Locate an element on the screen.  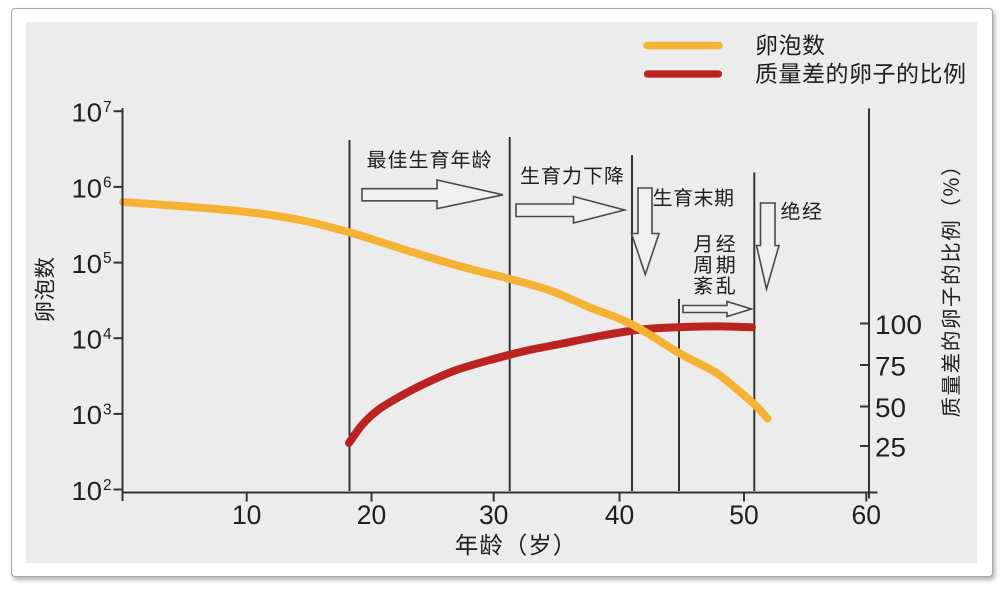
svg-text: 4 is located at coordinates (107, 334).